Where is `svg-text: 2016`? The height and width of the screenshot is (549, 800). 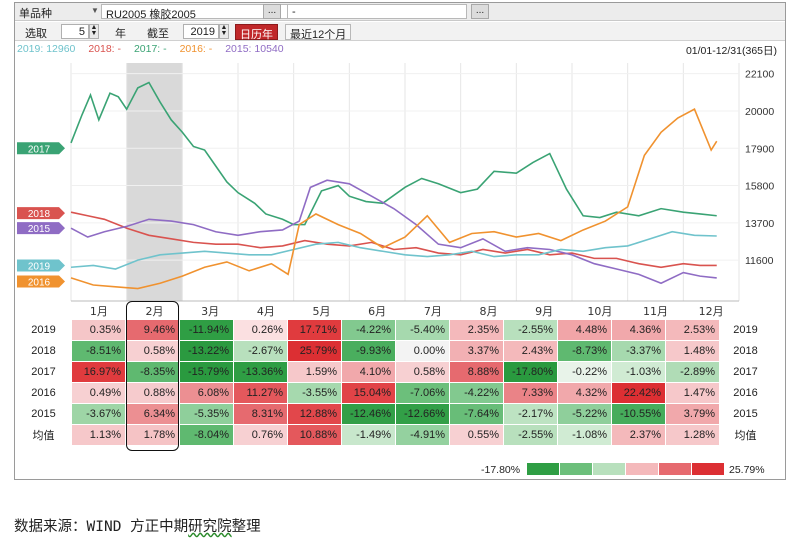
svg-text: 2016 is located at coordinates (39, 282).